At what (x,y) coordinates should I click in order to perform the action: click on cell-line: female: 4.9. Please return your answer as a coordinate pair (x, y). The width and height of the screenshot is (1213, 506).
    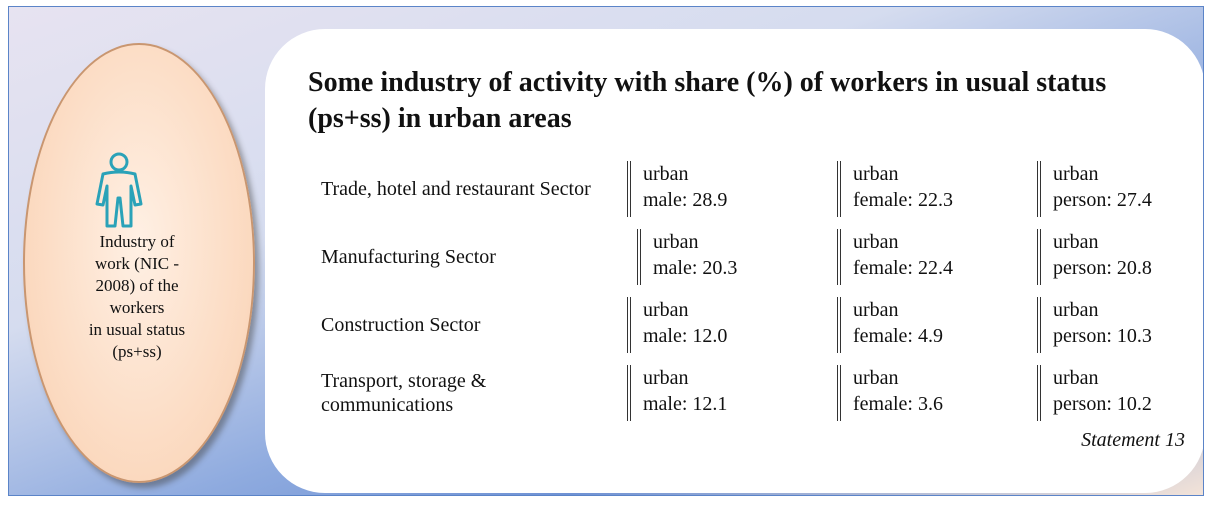
    Looking at the image, I should click on (898, 336).